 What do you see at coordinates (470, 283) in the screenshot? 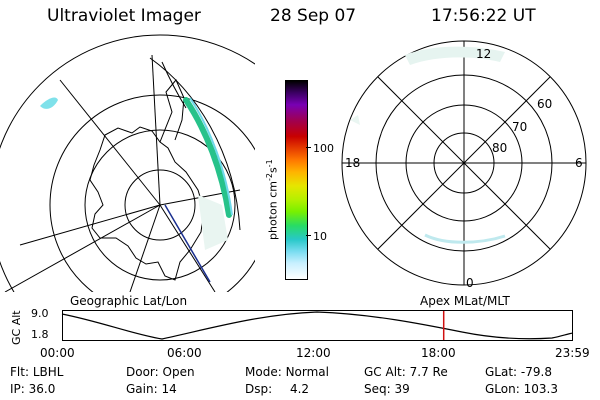
I see `mlt-label-bottom: 0` at bounding box center [470, 283].